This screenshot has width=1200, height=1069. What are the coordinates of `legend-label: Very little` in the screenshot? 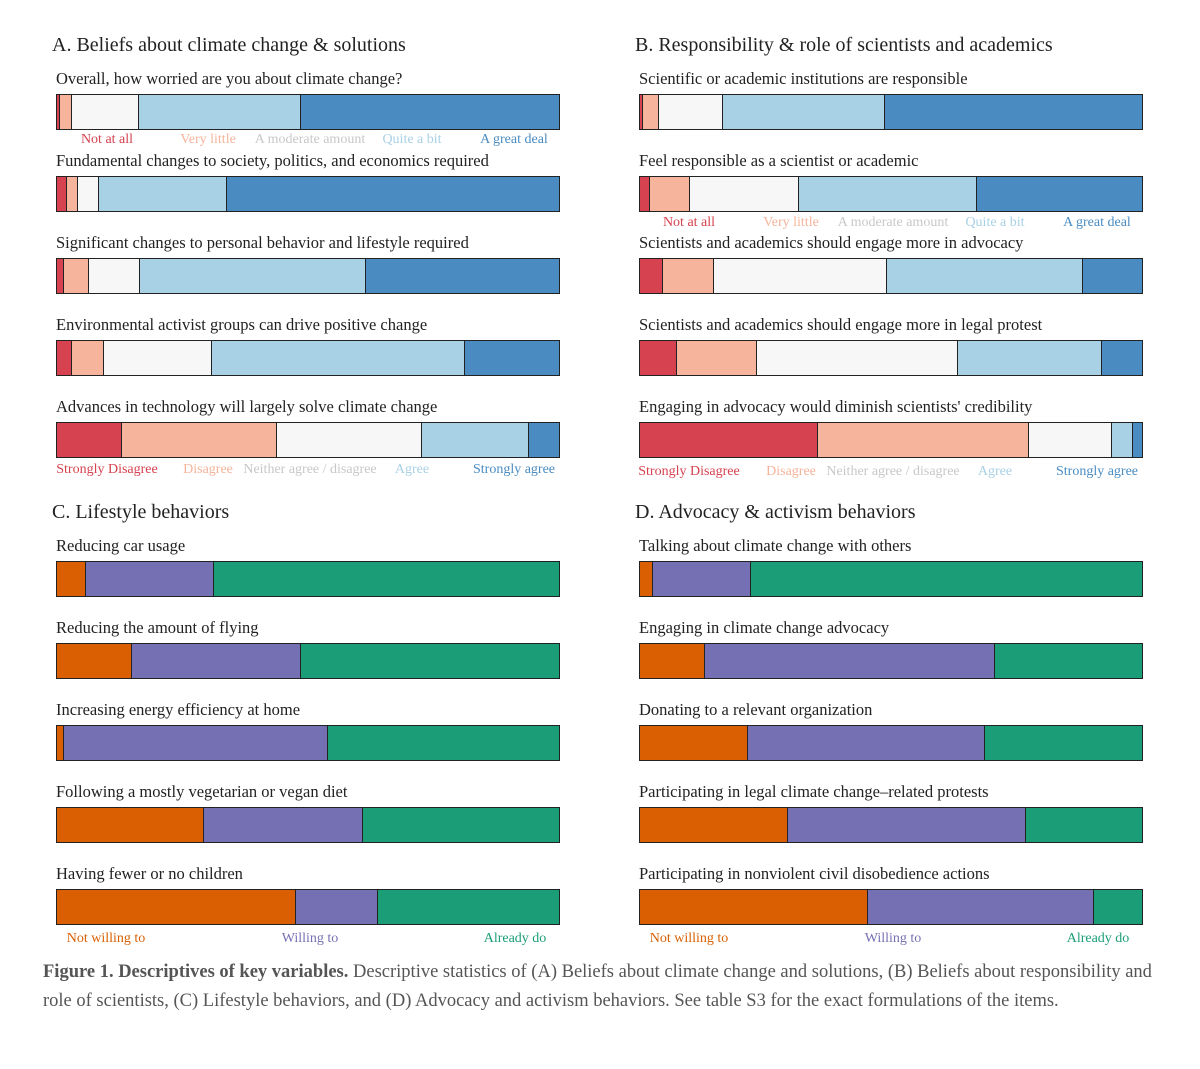 It's located at (791, 222).